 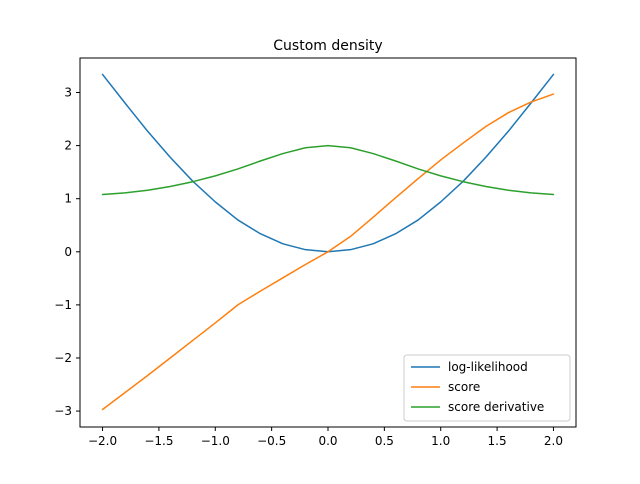 What do you see at coordinates (215, 441) in the screenshot?
I see `x-tick-label: −1.0` at bounding box center [215, 441].